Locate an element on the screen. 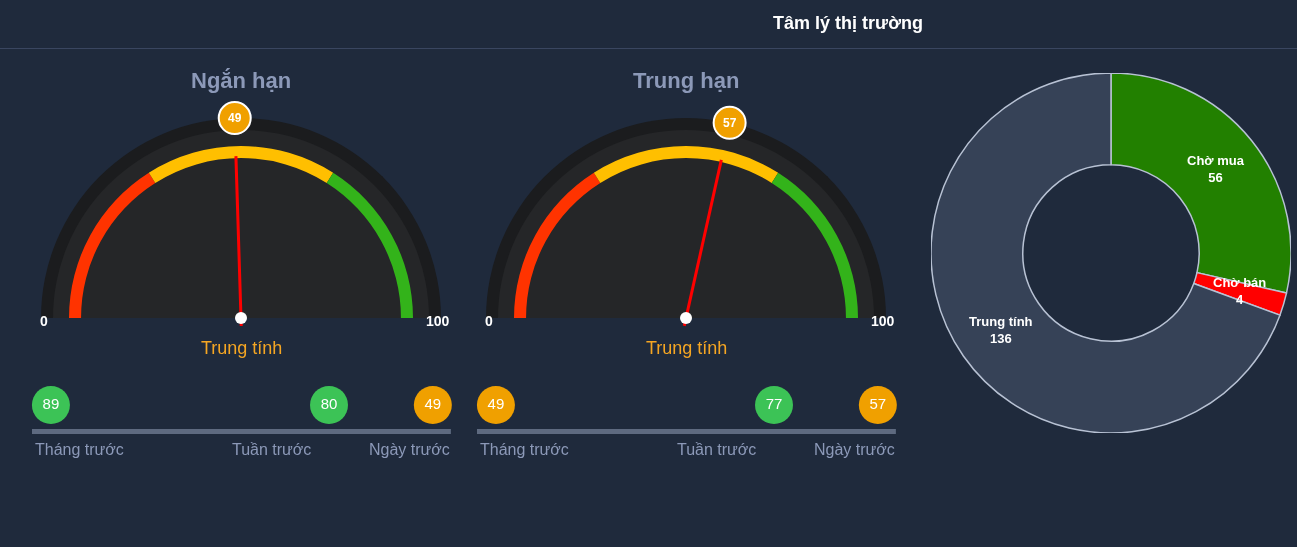 The width and height of the screenshot is (1297, 547). chart-title: Trung hạn is located at coordinates (686, 80).